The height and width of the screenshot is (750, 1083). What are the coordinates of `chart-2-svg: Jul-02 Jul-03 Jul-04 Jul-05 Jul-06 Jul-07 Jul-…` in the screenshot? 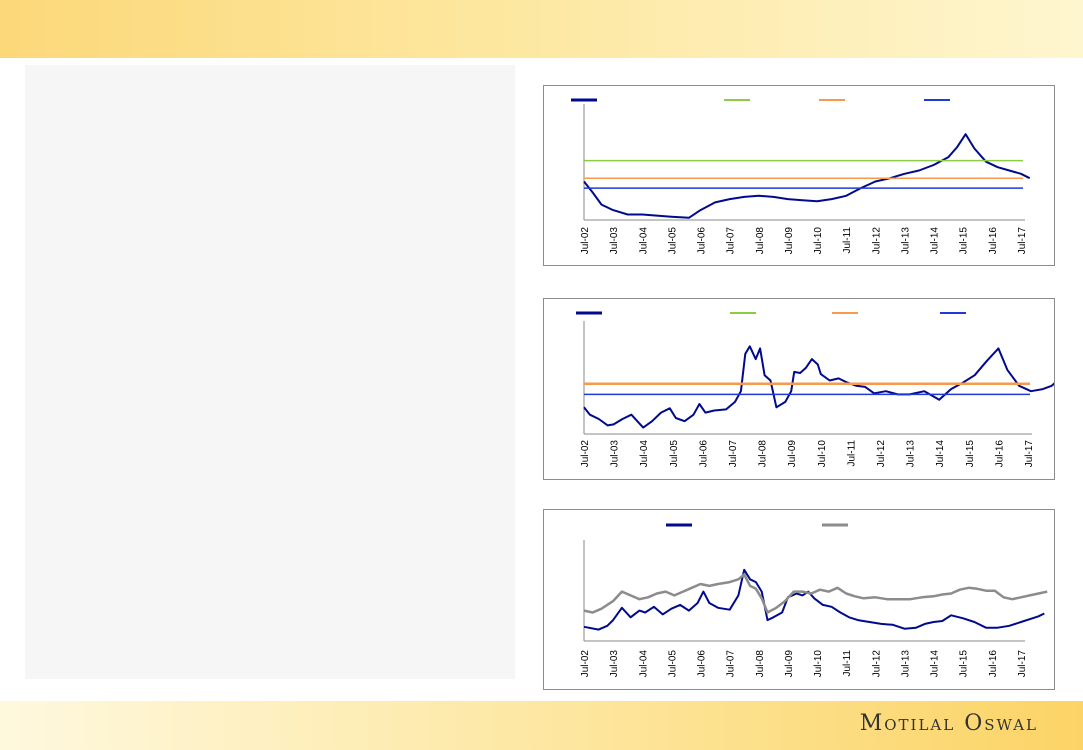 It's located at (815, 389).